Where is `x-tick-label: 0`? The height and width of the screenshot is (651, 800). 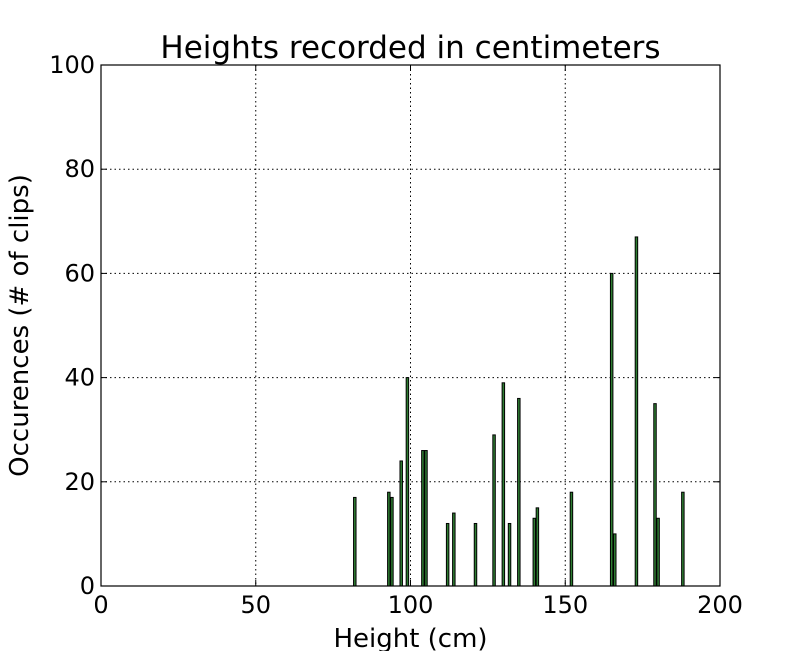
x-tick-label: 0 is located at coordinates (100, 605).